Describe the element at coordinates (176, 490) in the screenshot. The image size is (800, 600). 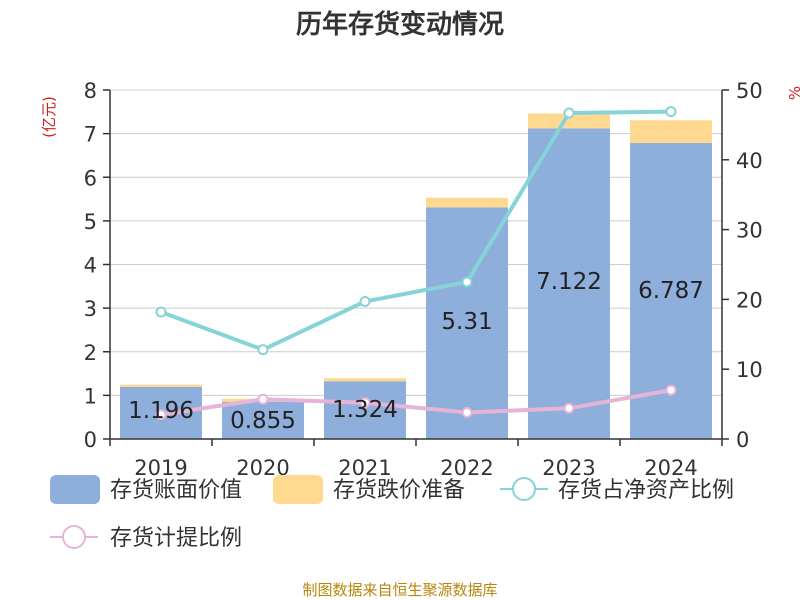
I see `legend-label-book-value: 存货账面价值` at that location.